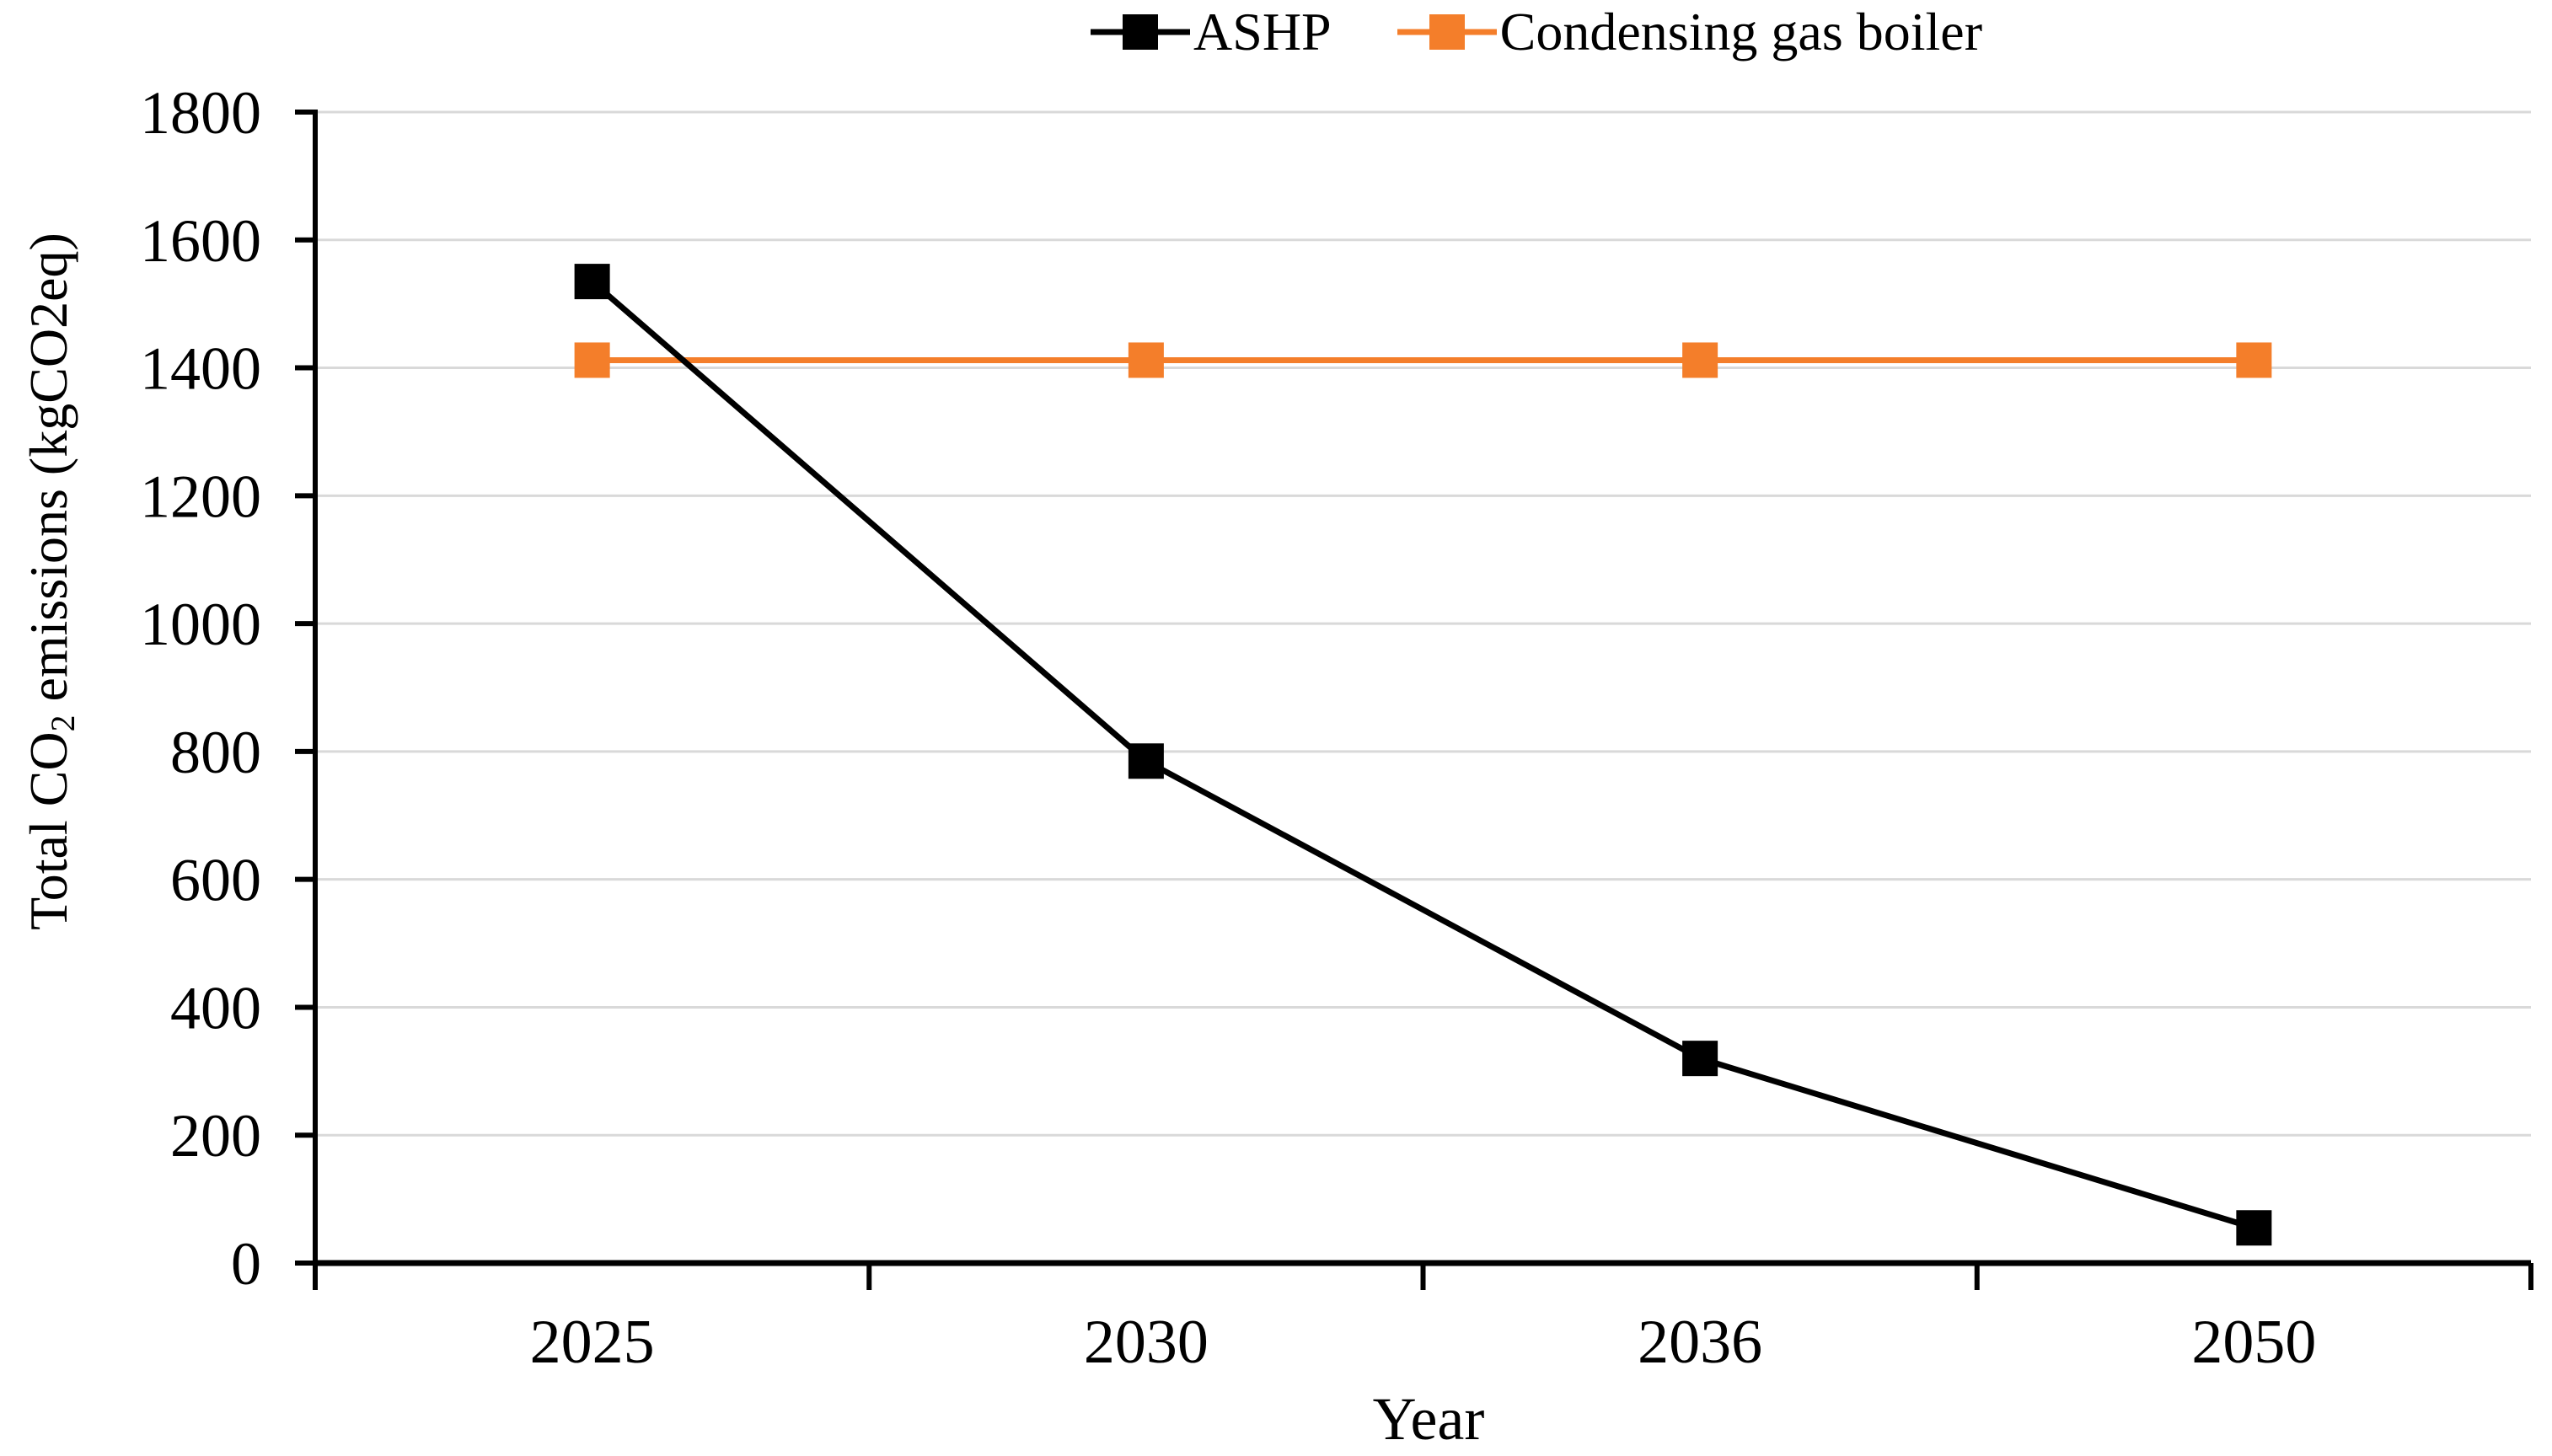  I want to click on y-axis-title-subscript: 2, so click(63, 723).